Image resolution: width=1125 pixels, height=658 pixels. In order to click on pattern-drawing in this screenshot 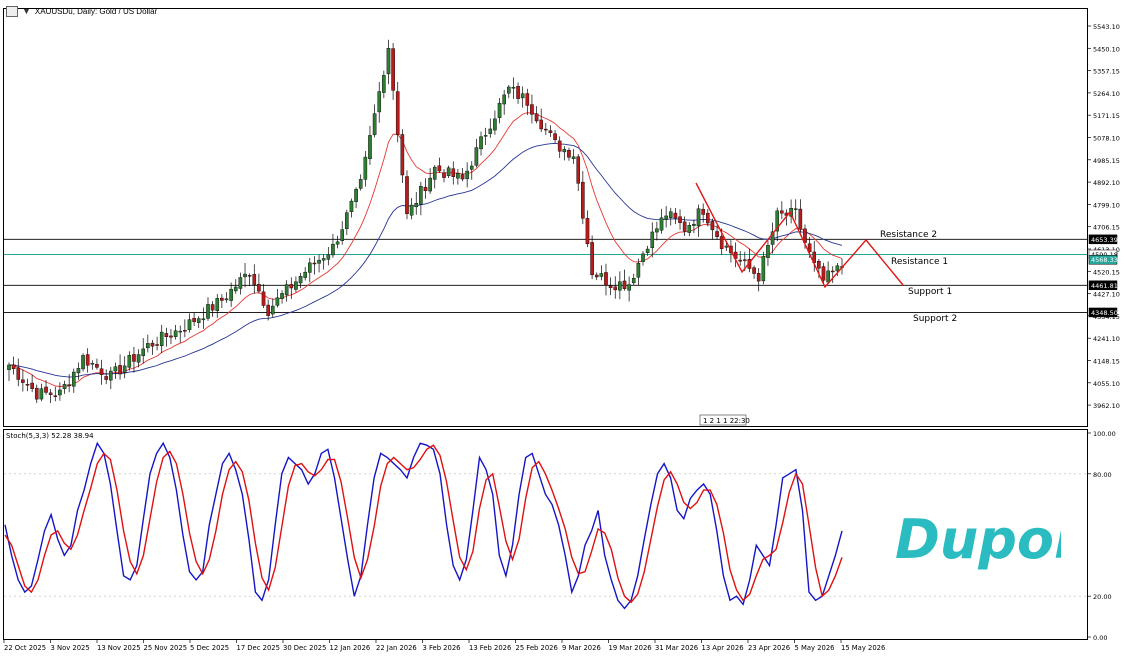, I will do `click(799, 235)`.